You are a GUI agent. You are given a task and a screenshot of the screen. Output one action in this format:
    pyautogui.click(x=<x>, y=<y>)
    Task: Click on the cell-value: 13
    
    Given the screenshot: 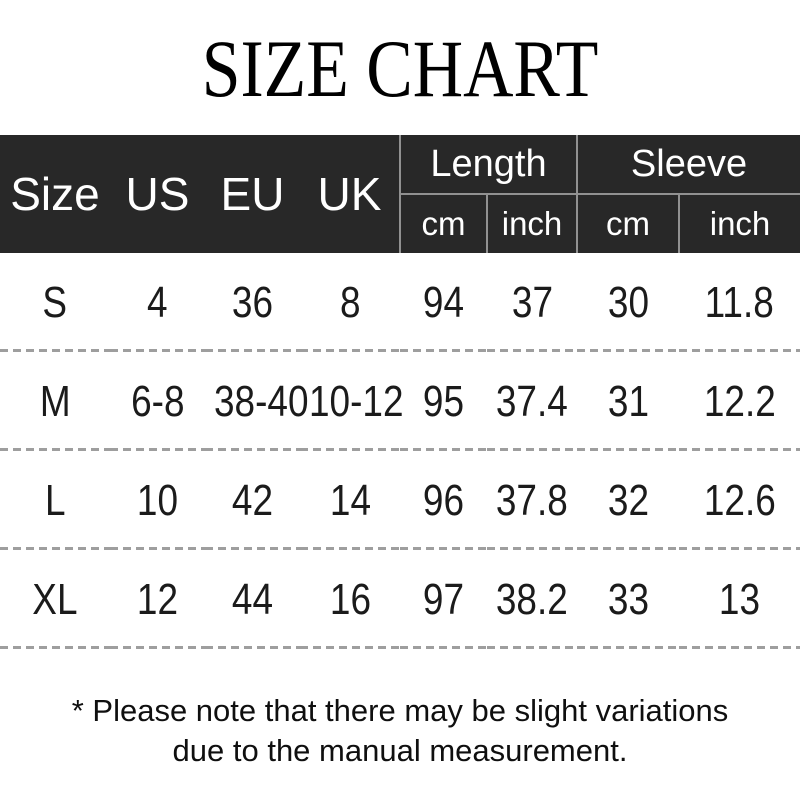 What is the action you would take?
    pyautogui.click(x=739, y=599)
    